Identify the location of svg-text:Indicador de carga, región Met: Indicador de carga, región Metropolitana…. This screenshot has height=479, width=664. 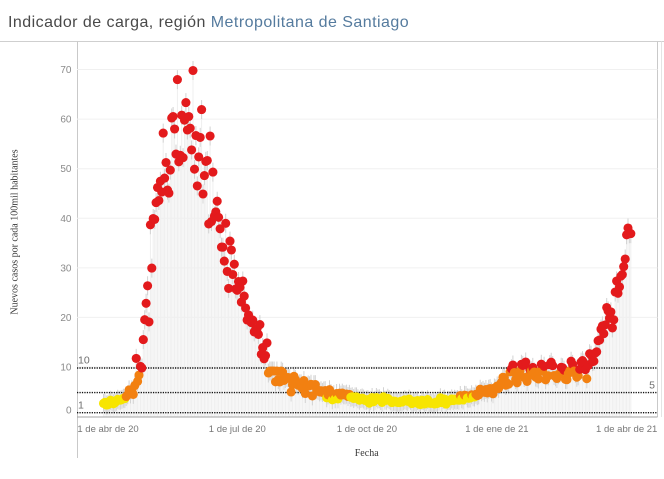
(208, 22).